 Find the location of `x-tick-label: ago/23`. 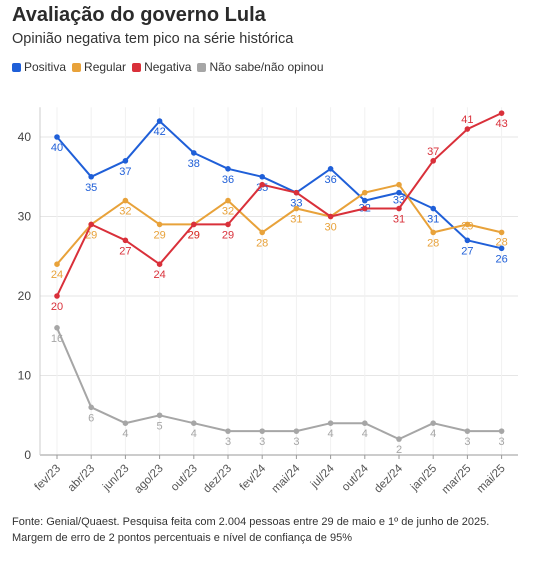

x-tick-label: ago/23 is located at coordinates (148, 479).